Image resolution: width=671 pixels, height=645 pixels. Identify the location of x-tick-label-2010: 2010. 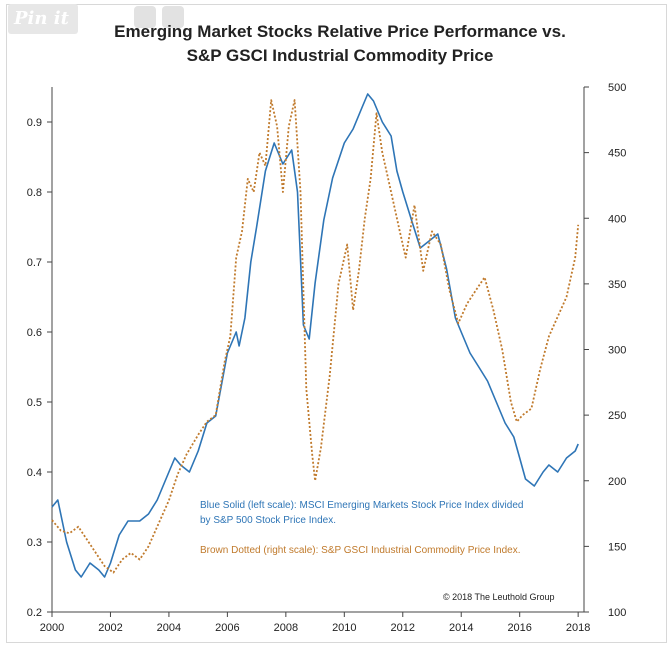
(344, 628).